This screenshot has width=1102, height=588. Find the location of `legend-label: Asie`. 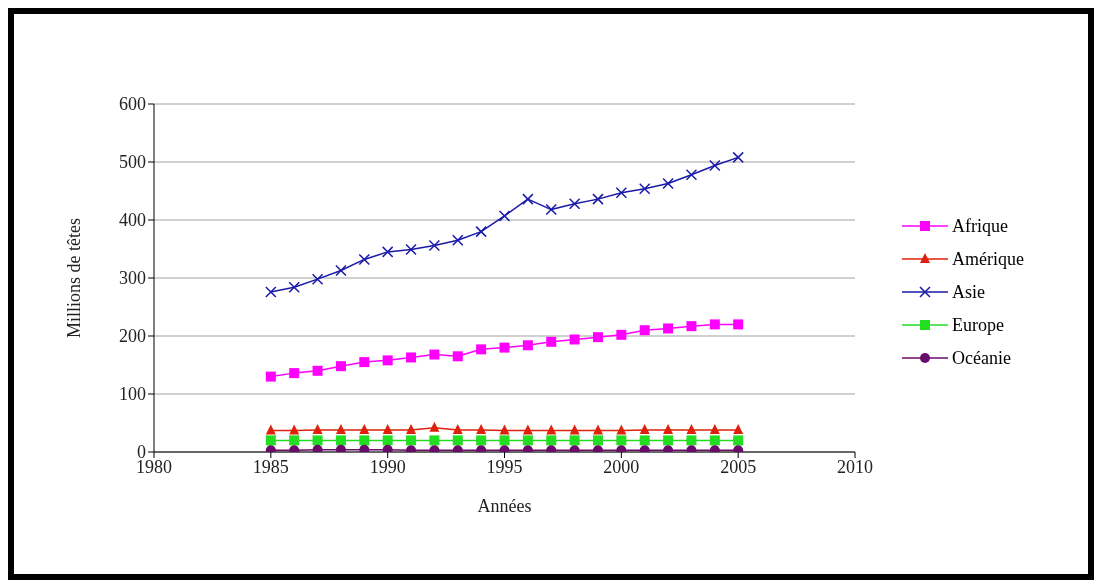

legend-label: Asie is located at coordinates (969, 292).